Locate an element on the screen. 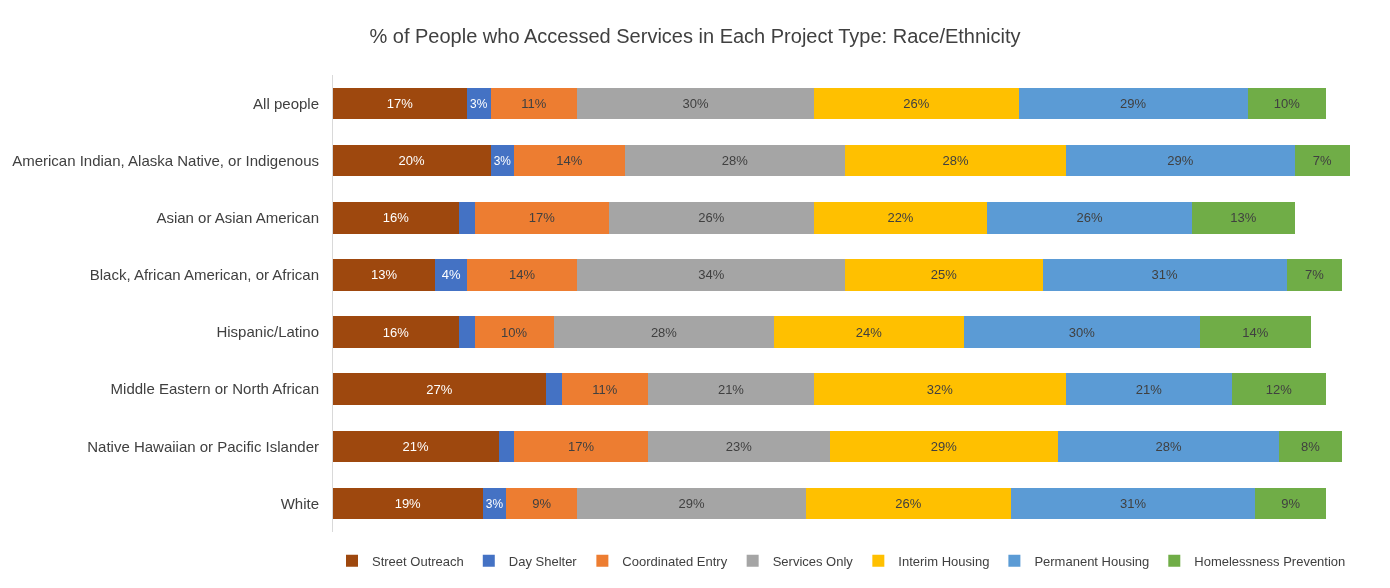  y-tick-label: All people is located at coordinates (286, 103).